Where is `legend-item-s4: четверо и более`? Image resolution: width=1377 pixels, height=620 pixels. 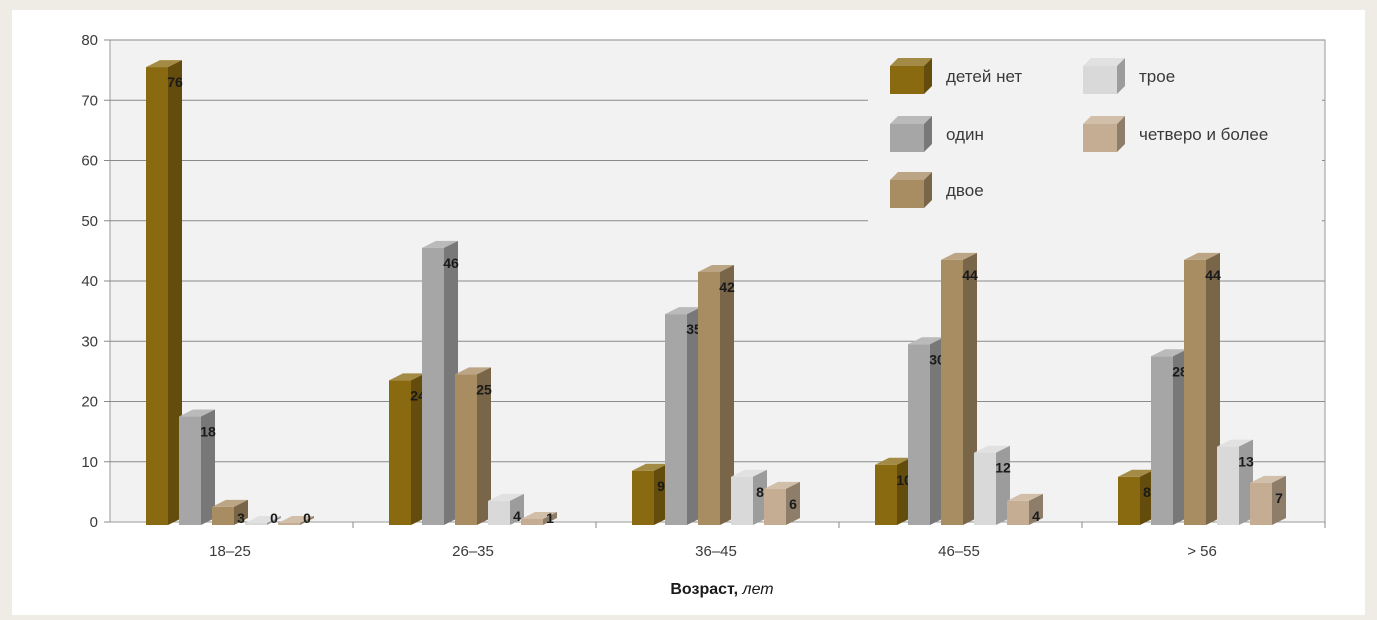 legend-item-s4: четверо и более is located at coordinates (1175, 134).